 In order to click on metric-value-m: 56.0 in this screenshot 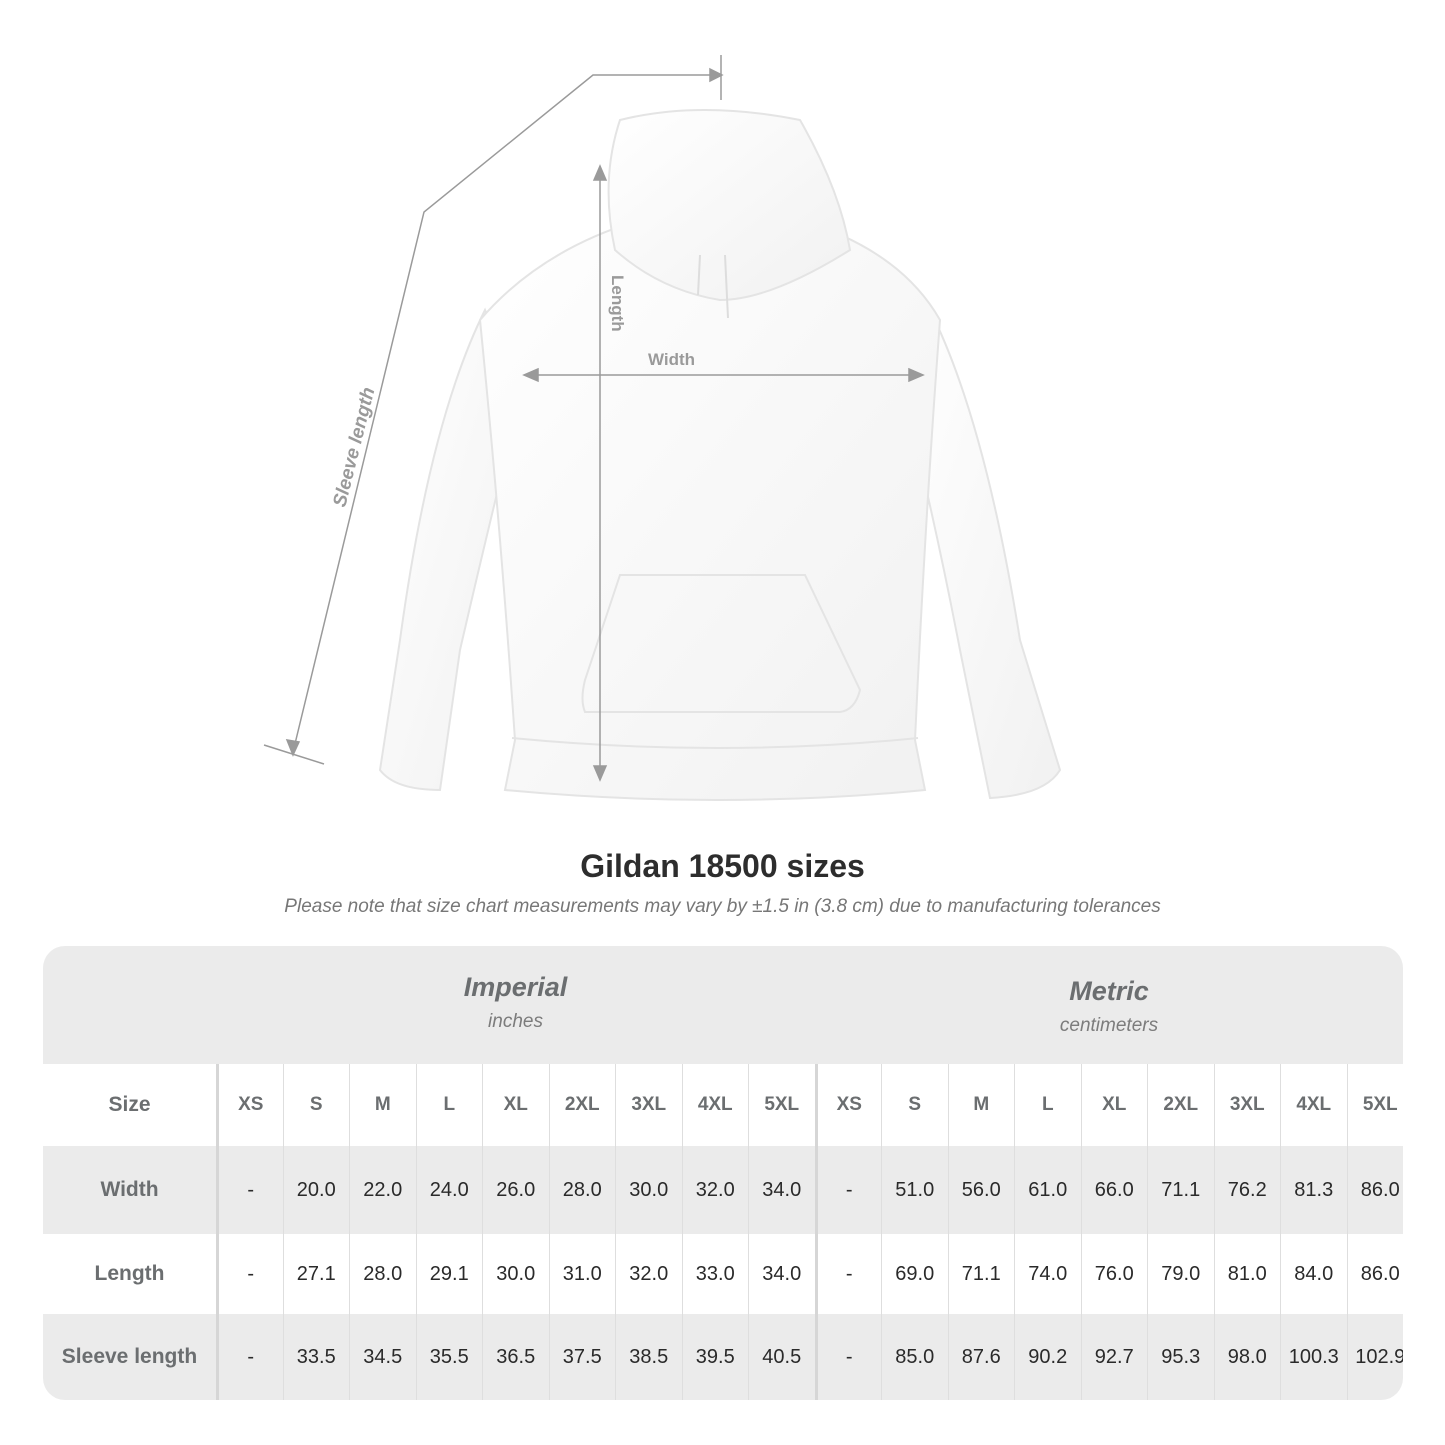, I will do `click(981, 1190)`.